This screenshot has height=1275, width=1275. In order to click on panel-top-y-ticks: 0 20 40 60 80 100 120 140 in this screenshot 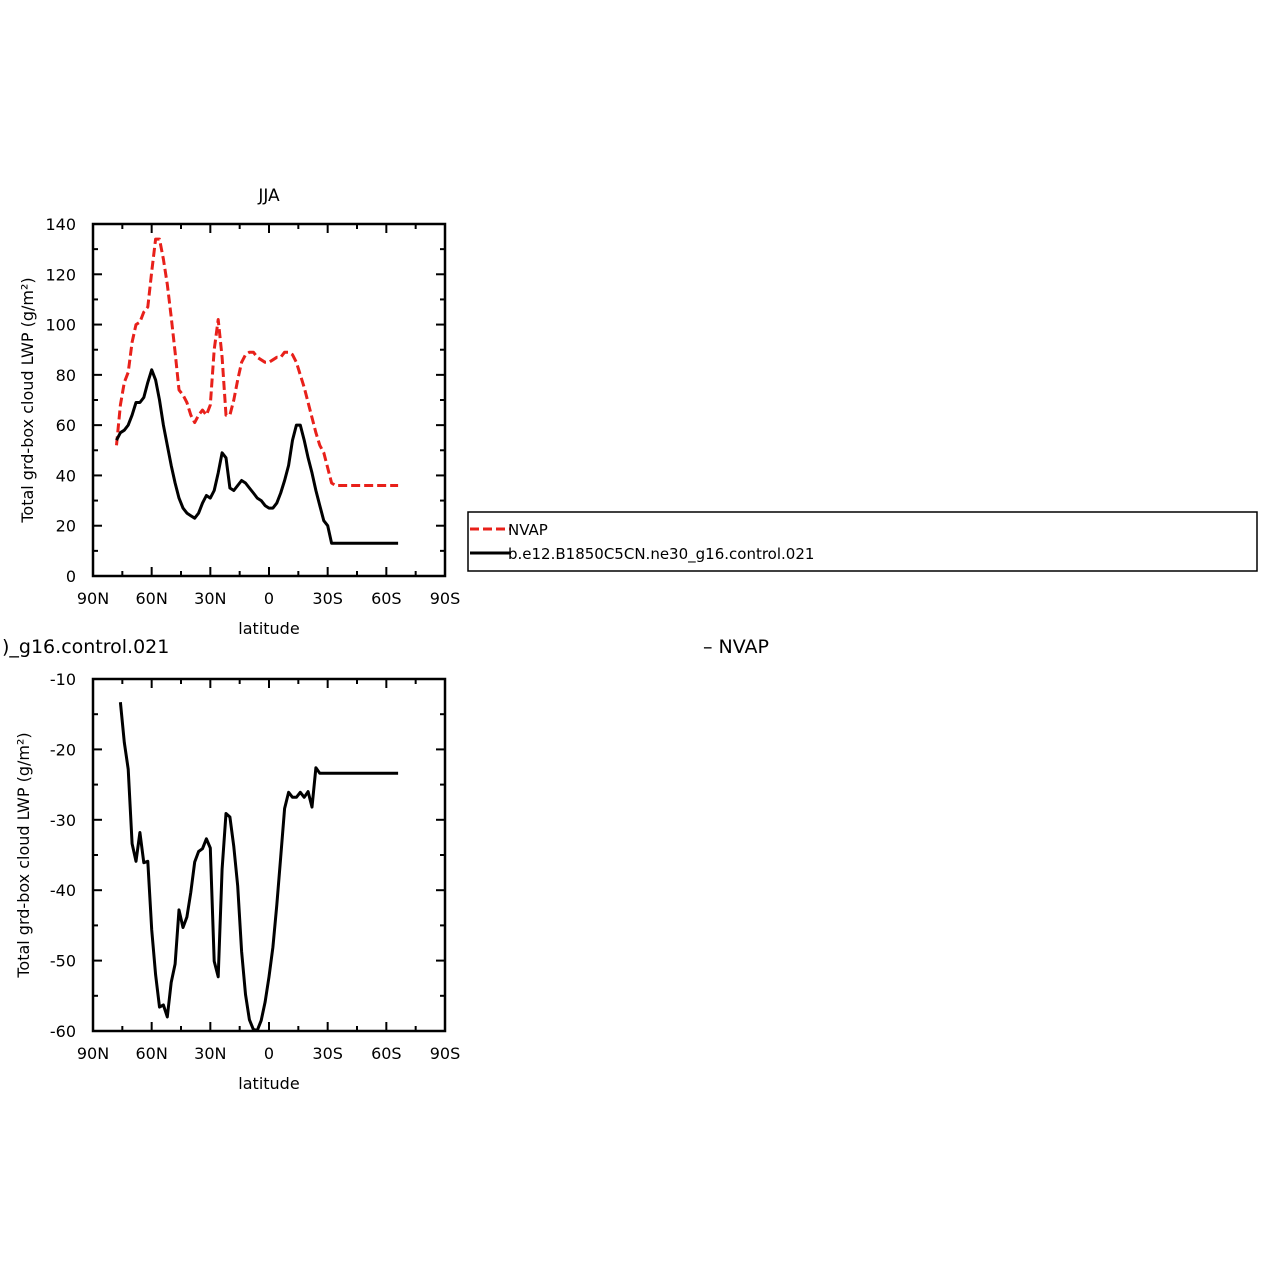, I will do `click(245, 400)`.